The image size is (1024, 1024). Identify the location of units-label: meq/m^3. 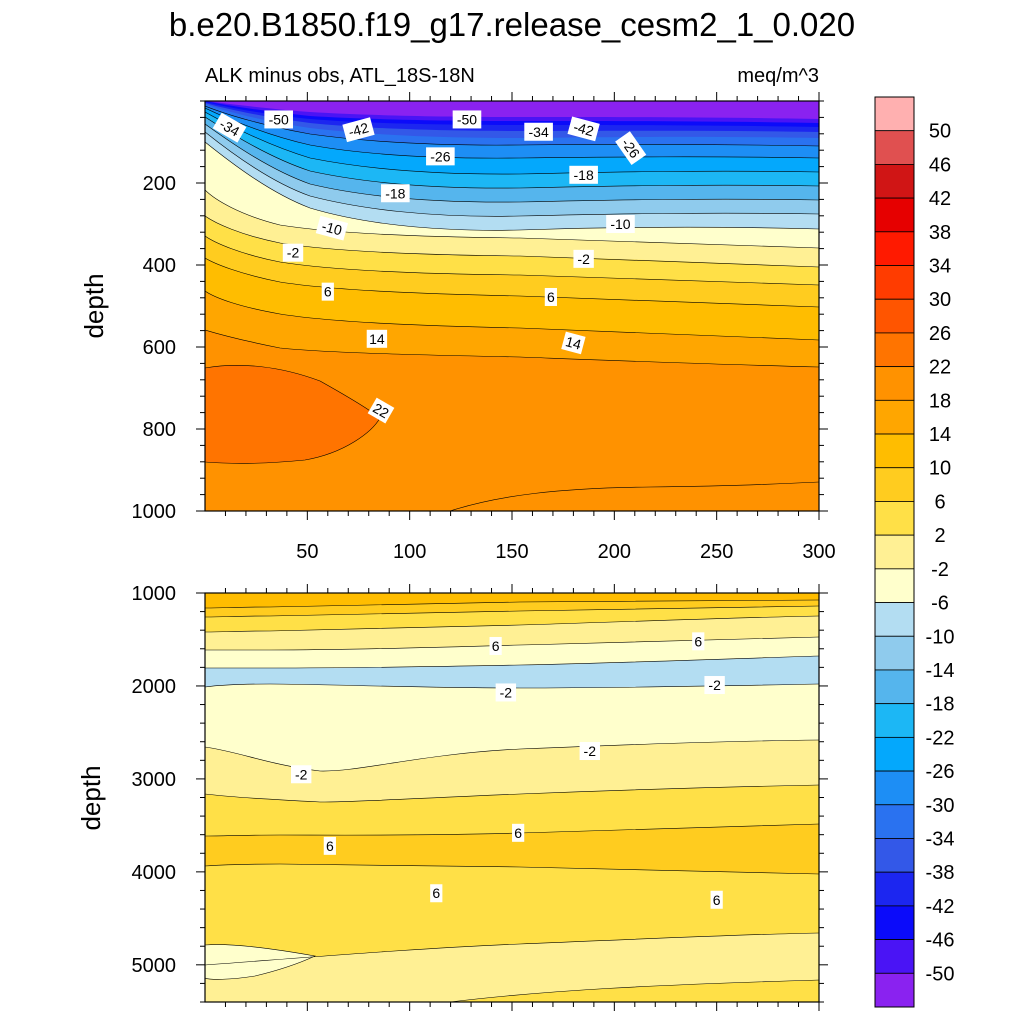
(778, 76).